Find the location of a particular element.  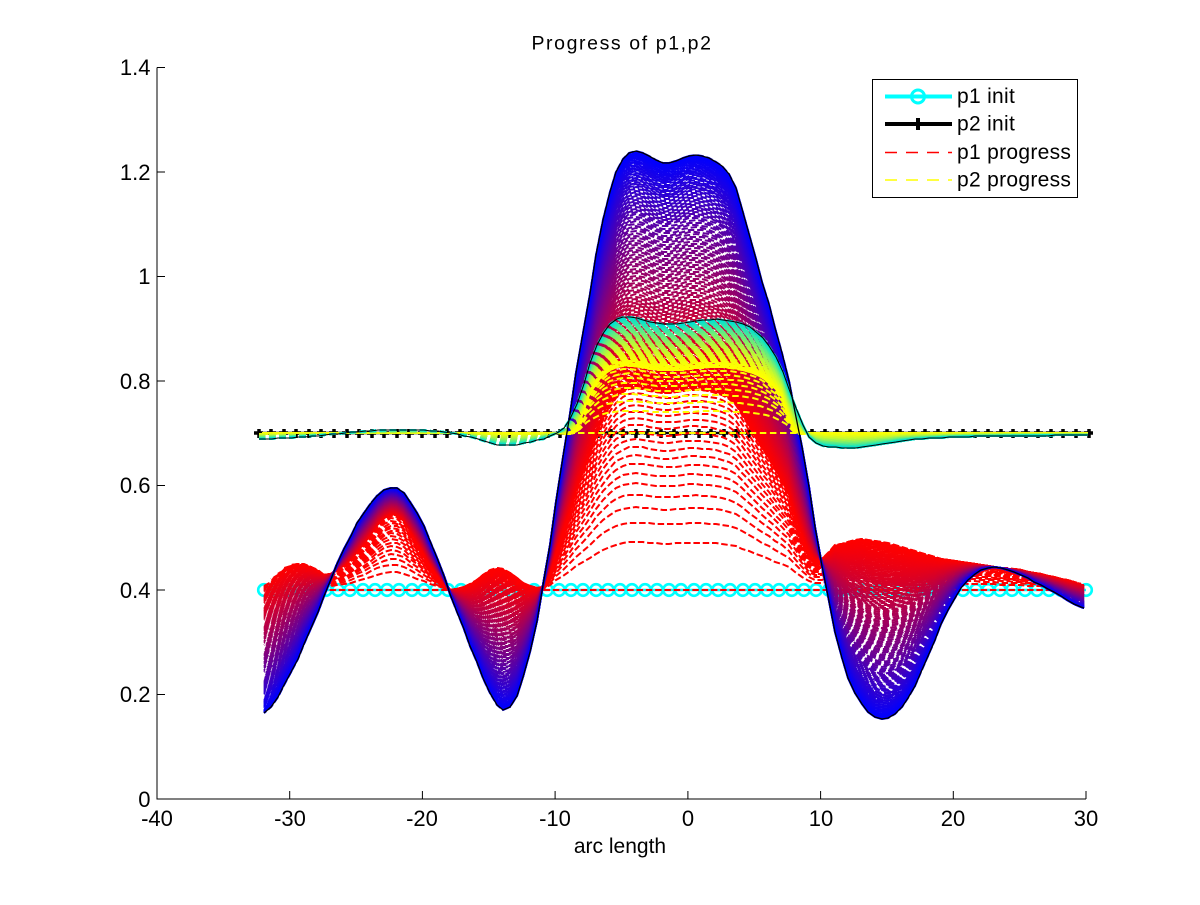

svg-text: arc length is located at coordinates (620, 846).